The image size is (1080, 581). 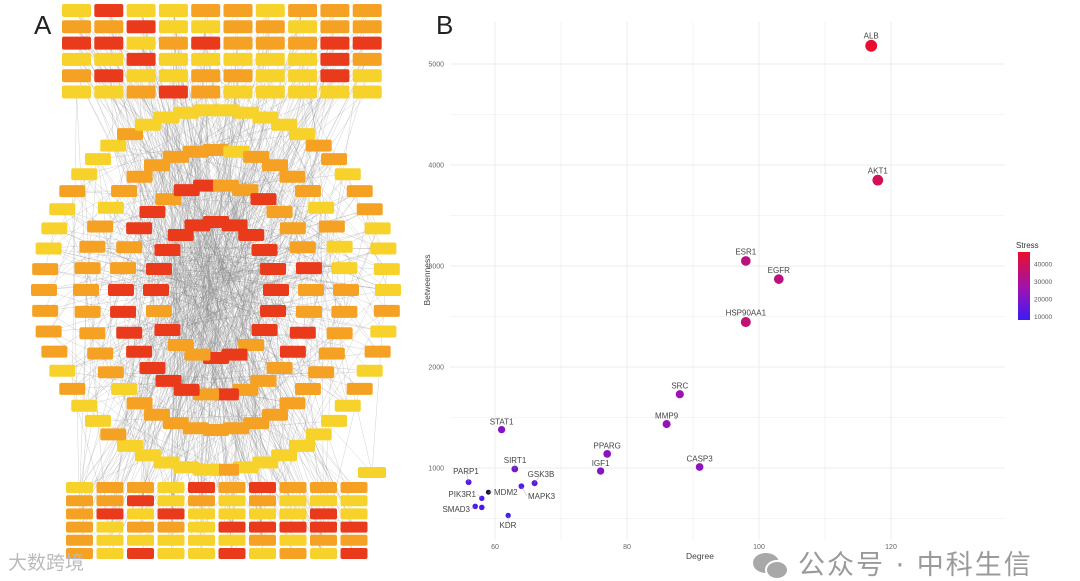 I want to click on x-tick-label: 100, so click(x=759, y=547).